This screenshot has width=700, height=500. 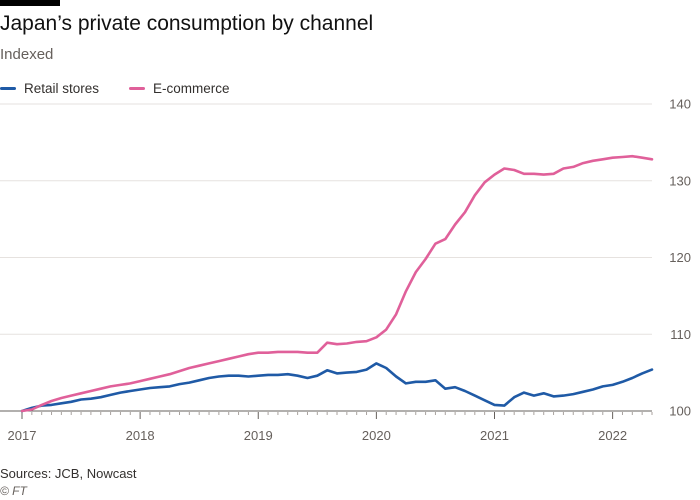 I want to click on x-tick-label-2020: 2020, so click(x=376, y=435).